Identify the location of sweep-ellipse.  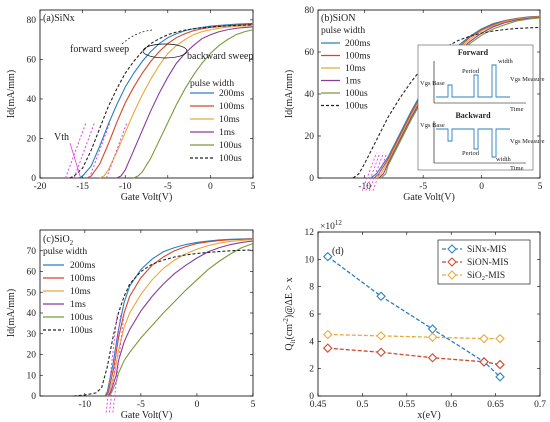
(165, 51).